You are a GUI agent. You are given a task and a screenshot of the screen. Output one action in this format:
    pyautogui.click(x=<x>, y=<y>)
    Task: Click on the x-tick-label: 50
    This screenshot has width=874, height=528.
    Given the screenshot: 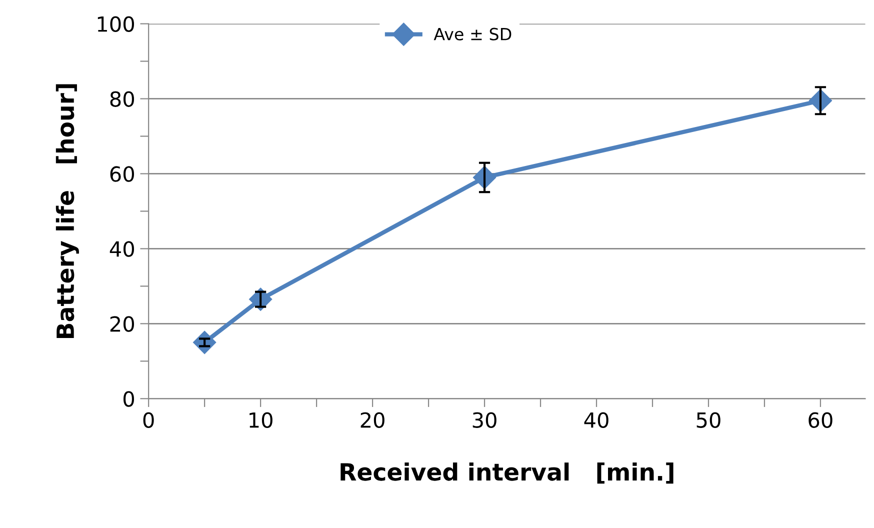 What is the action you would take?
    pyautogui.click(x=708, y=420)
    